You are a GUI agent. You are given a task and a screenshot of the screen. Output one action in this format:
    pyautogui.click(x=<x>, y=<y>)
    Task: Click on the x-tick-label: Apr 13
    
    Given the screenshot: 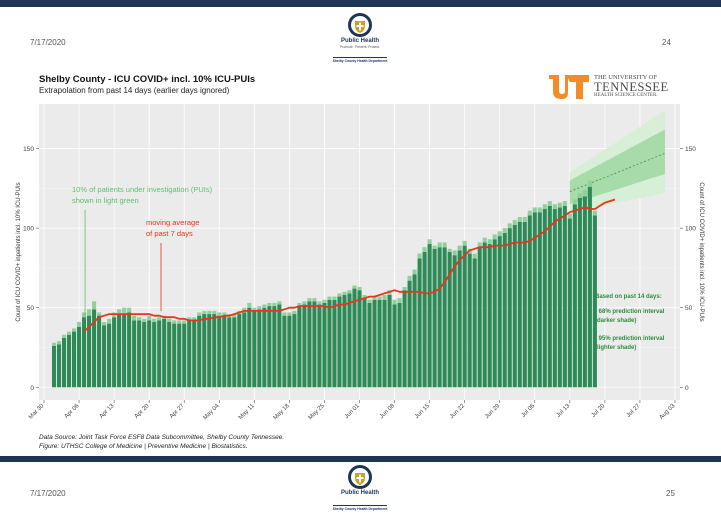 What is the action you would take?
    pyautogui.click(x=107, y=411)
    